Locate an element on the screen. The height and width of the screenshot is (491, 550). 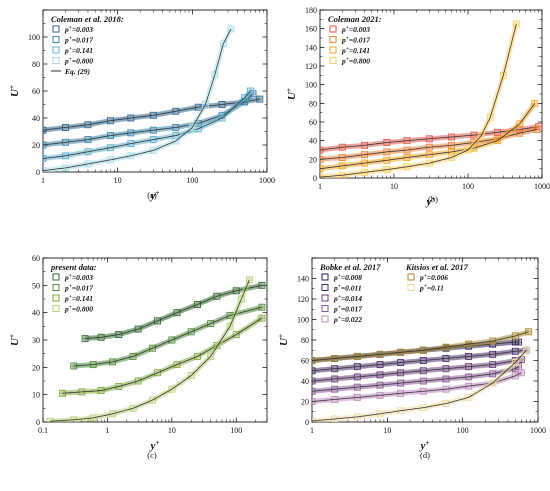
y-tick-label: 180 is located at coordinates (311, 10).